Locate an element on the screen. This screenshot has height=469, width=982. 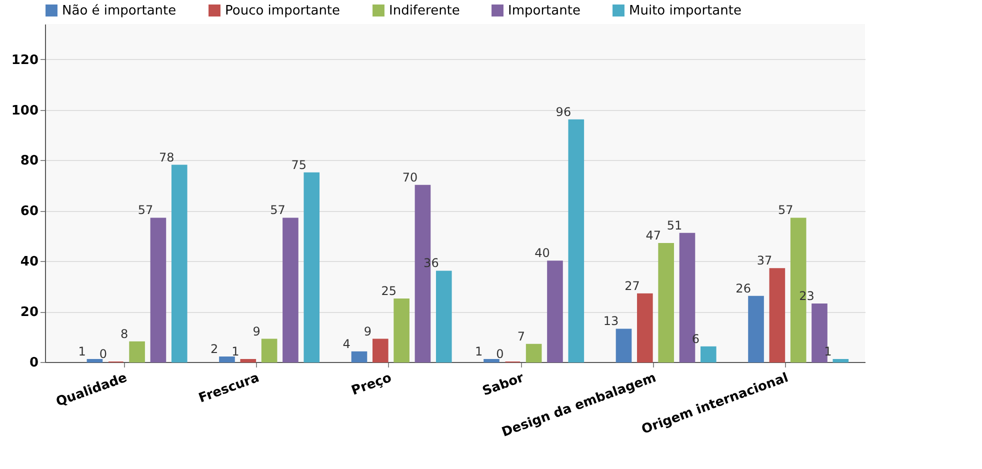
y-tick-label: 0 is located at coordinates (33, 363).